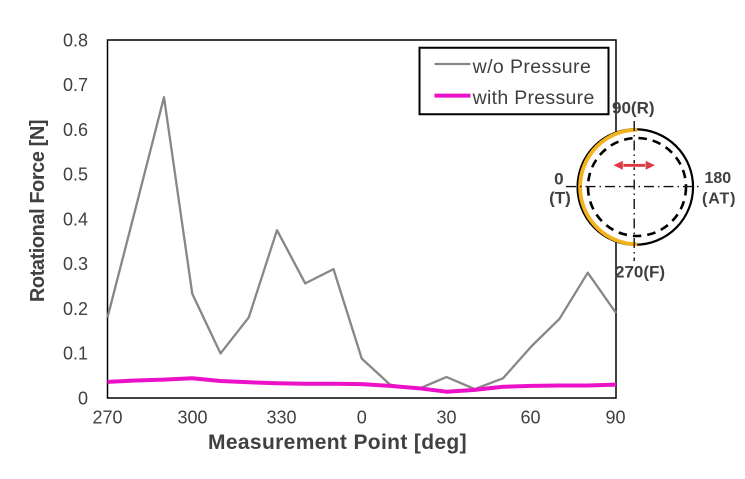 This screenshot has width=745, height=479. I want to click on svg-text: with Pressure, so click(533, 98).